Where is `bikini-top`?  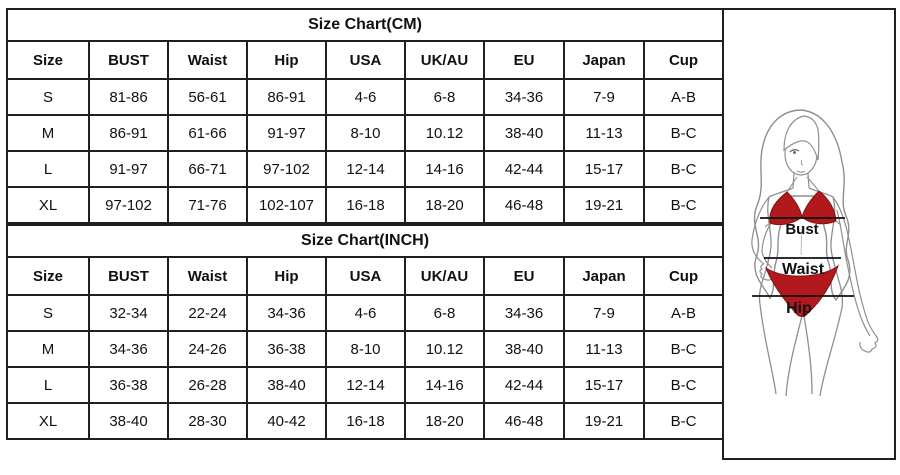 bikini-top is located at coordinates (803, 202).